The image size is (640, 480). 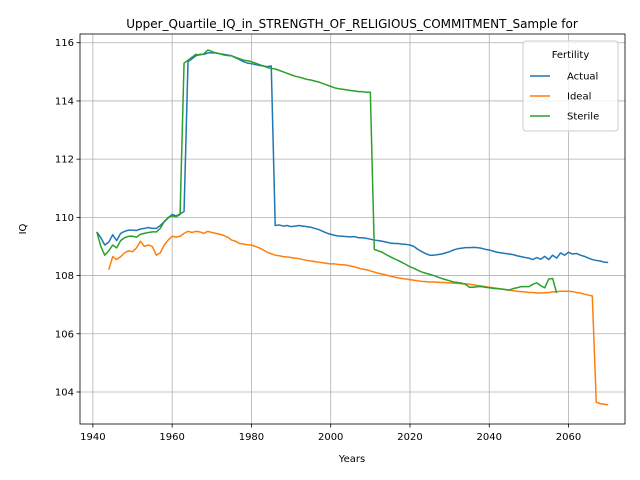 I want to click on y-tick-label: 114, so click(x=64, y=101).